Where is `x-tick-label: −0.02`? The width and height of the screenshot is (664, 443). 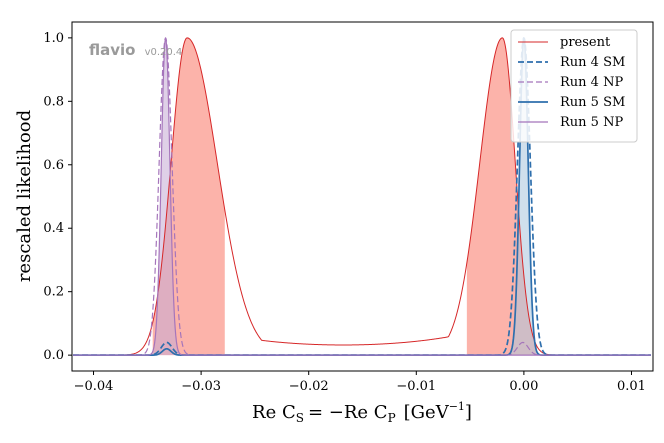
x-tick-label: −0.02 is located at coordinates (309, 386).